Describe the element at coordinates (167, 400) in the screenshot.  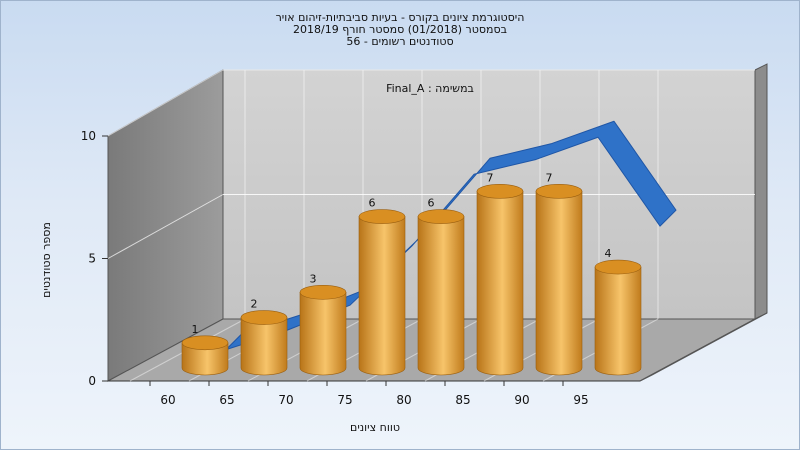
I see `x-tick-label: 60` at that location.